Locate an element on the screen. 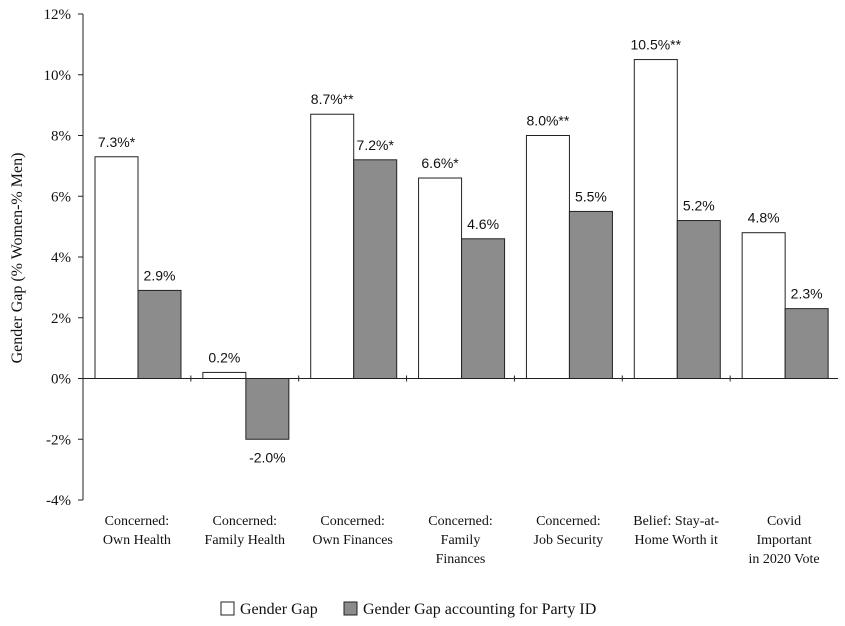 The height and width of the screenshot is (626, 845). data-label-series-1: 8.7%** is located at coordinates (332, 99).